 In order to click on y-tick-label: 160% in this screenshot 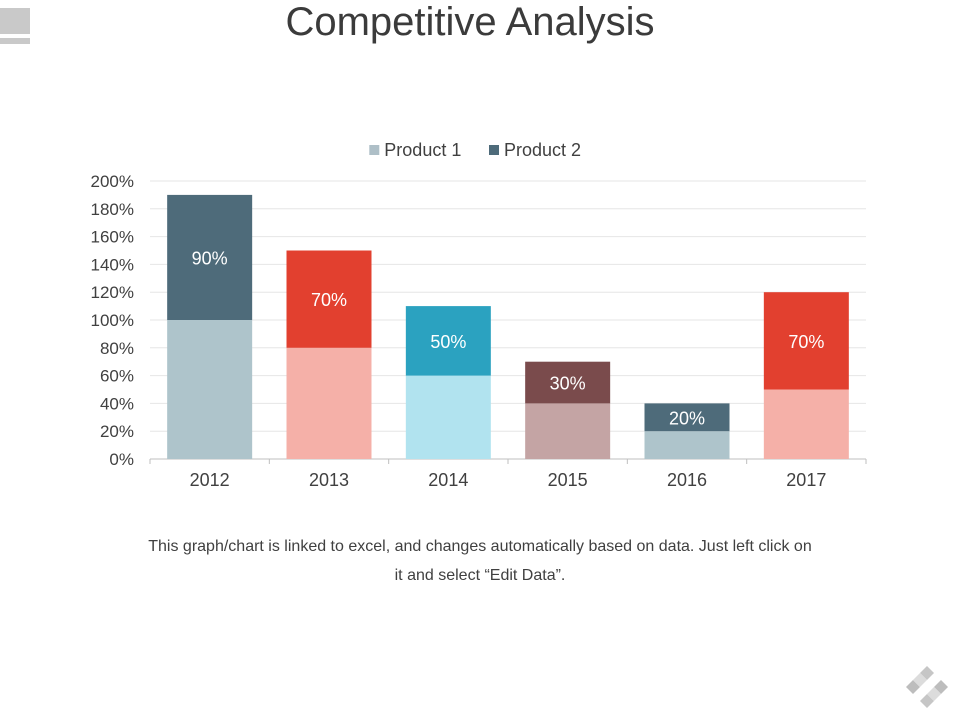, I will do `click(112, 237)`.